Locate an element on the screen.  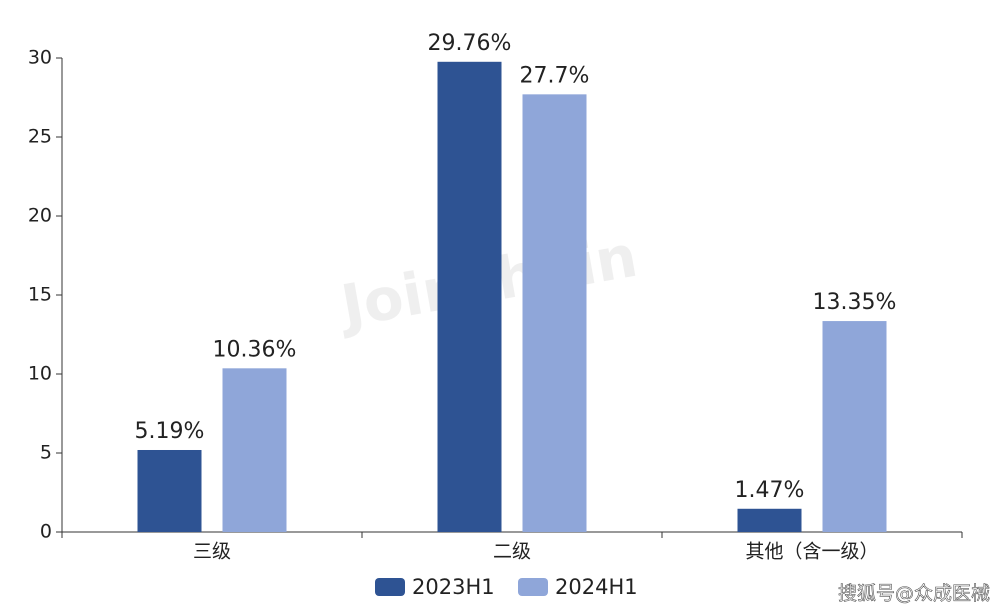
y-tick-label: 10 is located at coordinates (40, 374).